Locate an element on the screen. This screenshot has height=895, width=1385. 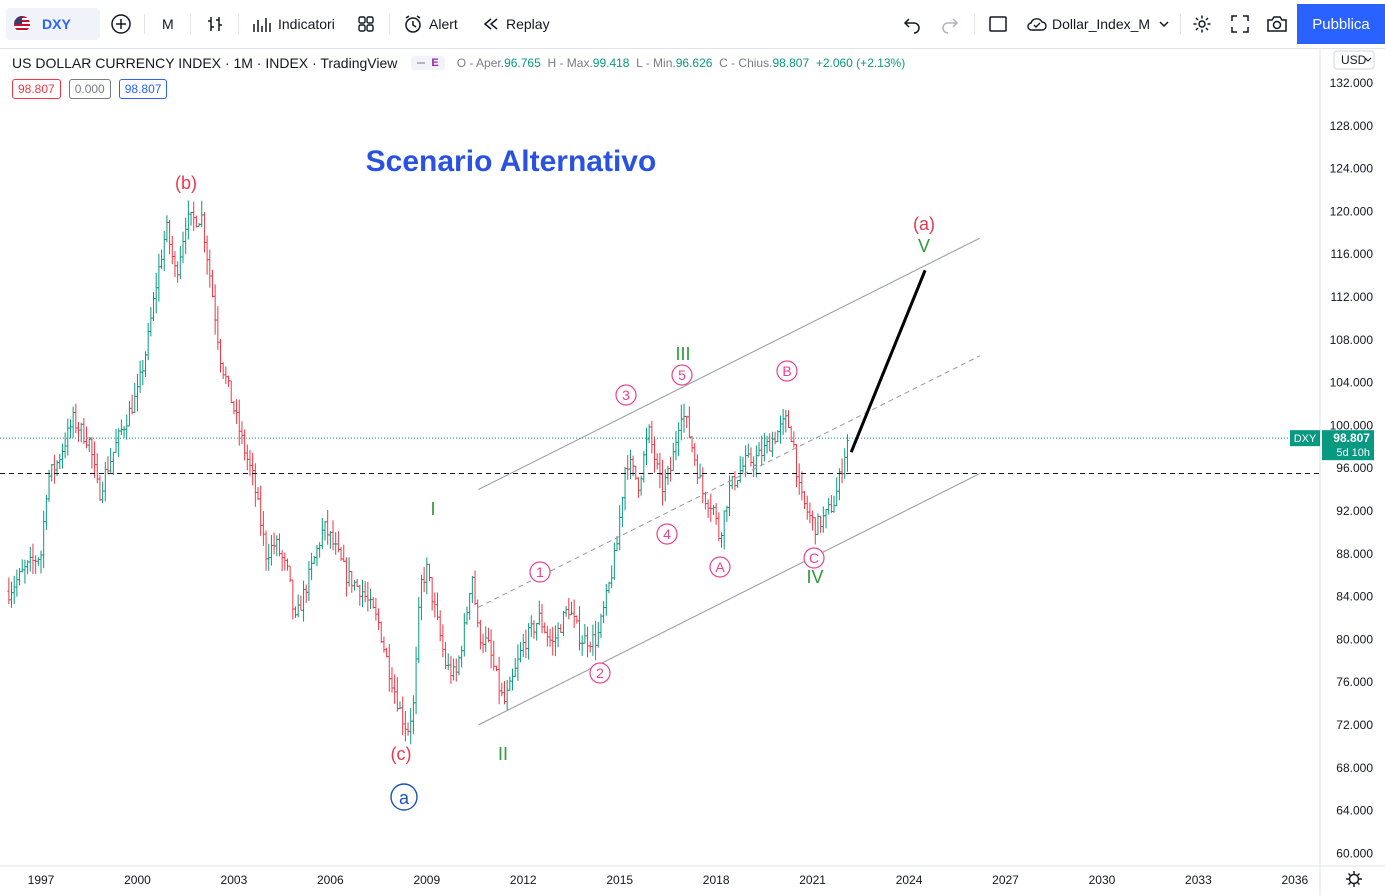
close-label: C - Chius. is located at coordinates (746, 63).